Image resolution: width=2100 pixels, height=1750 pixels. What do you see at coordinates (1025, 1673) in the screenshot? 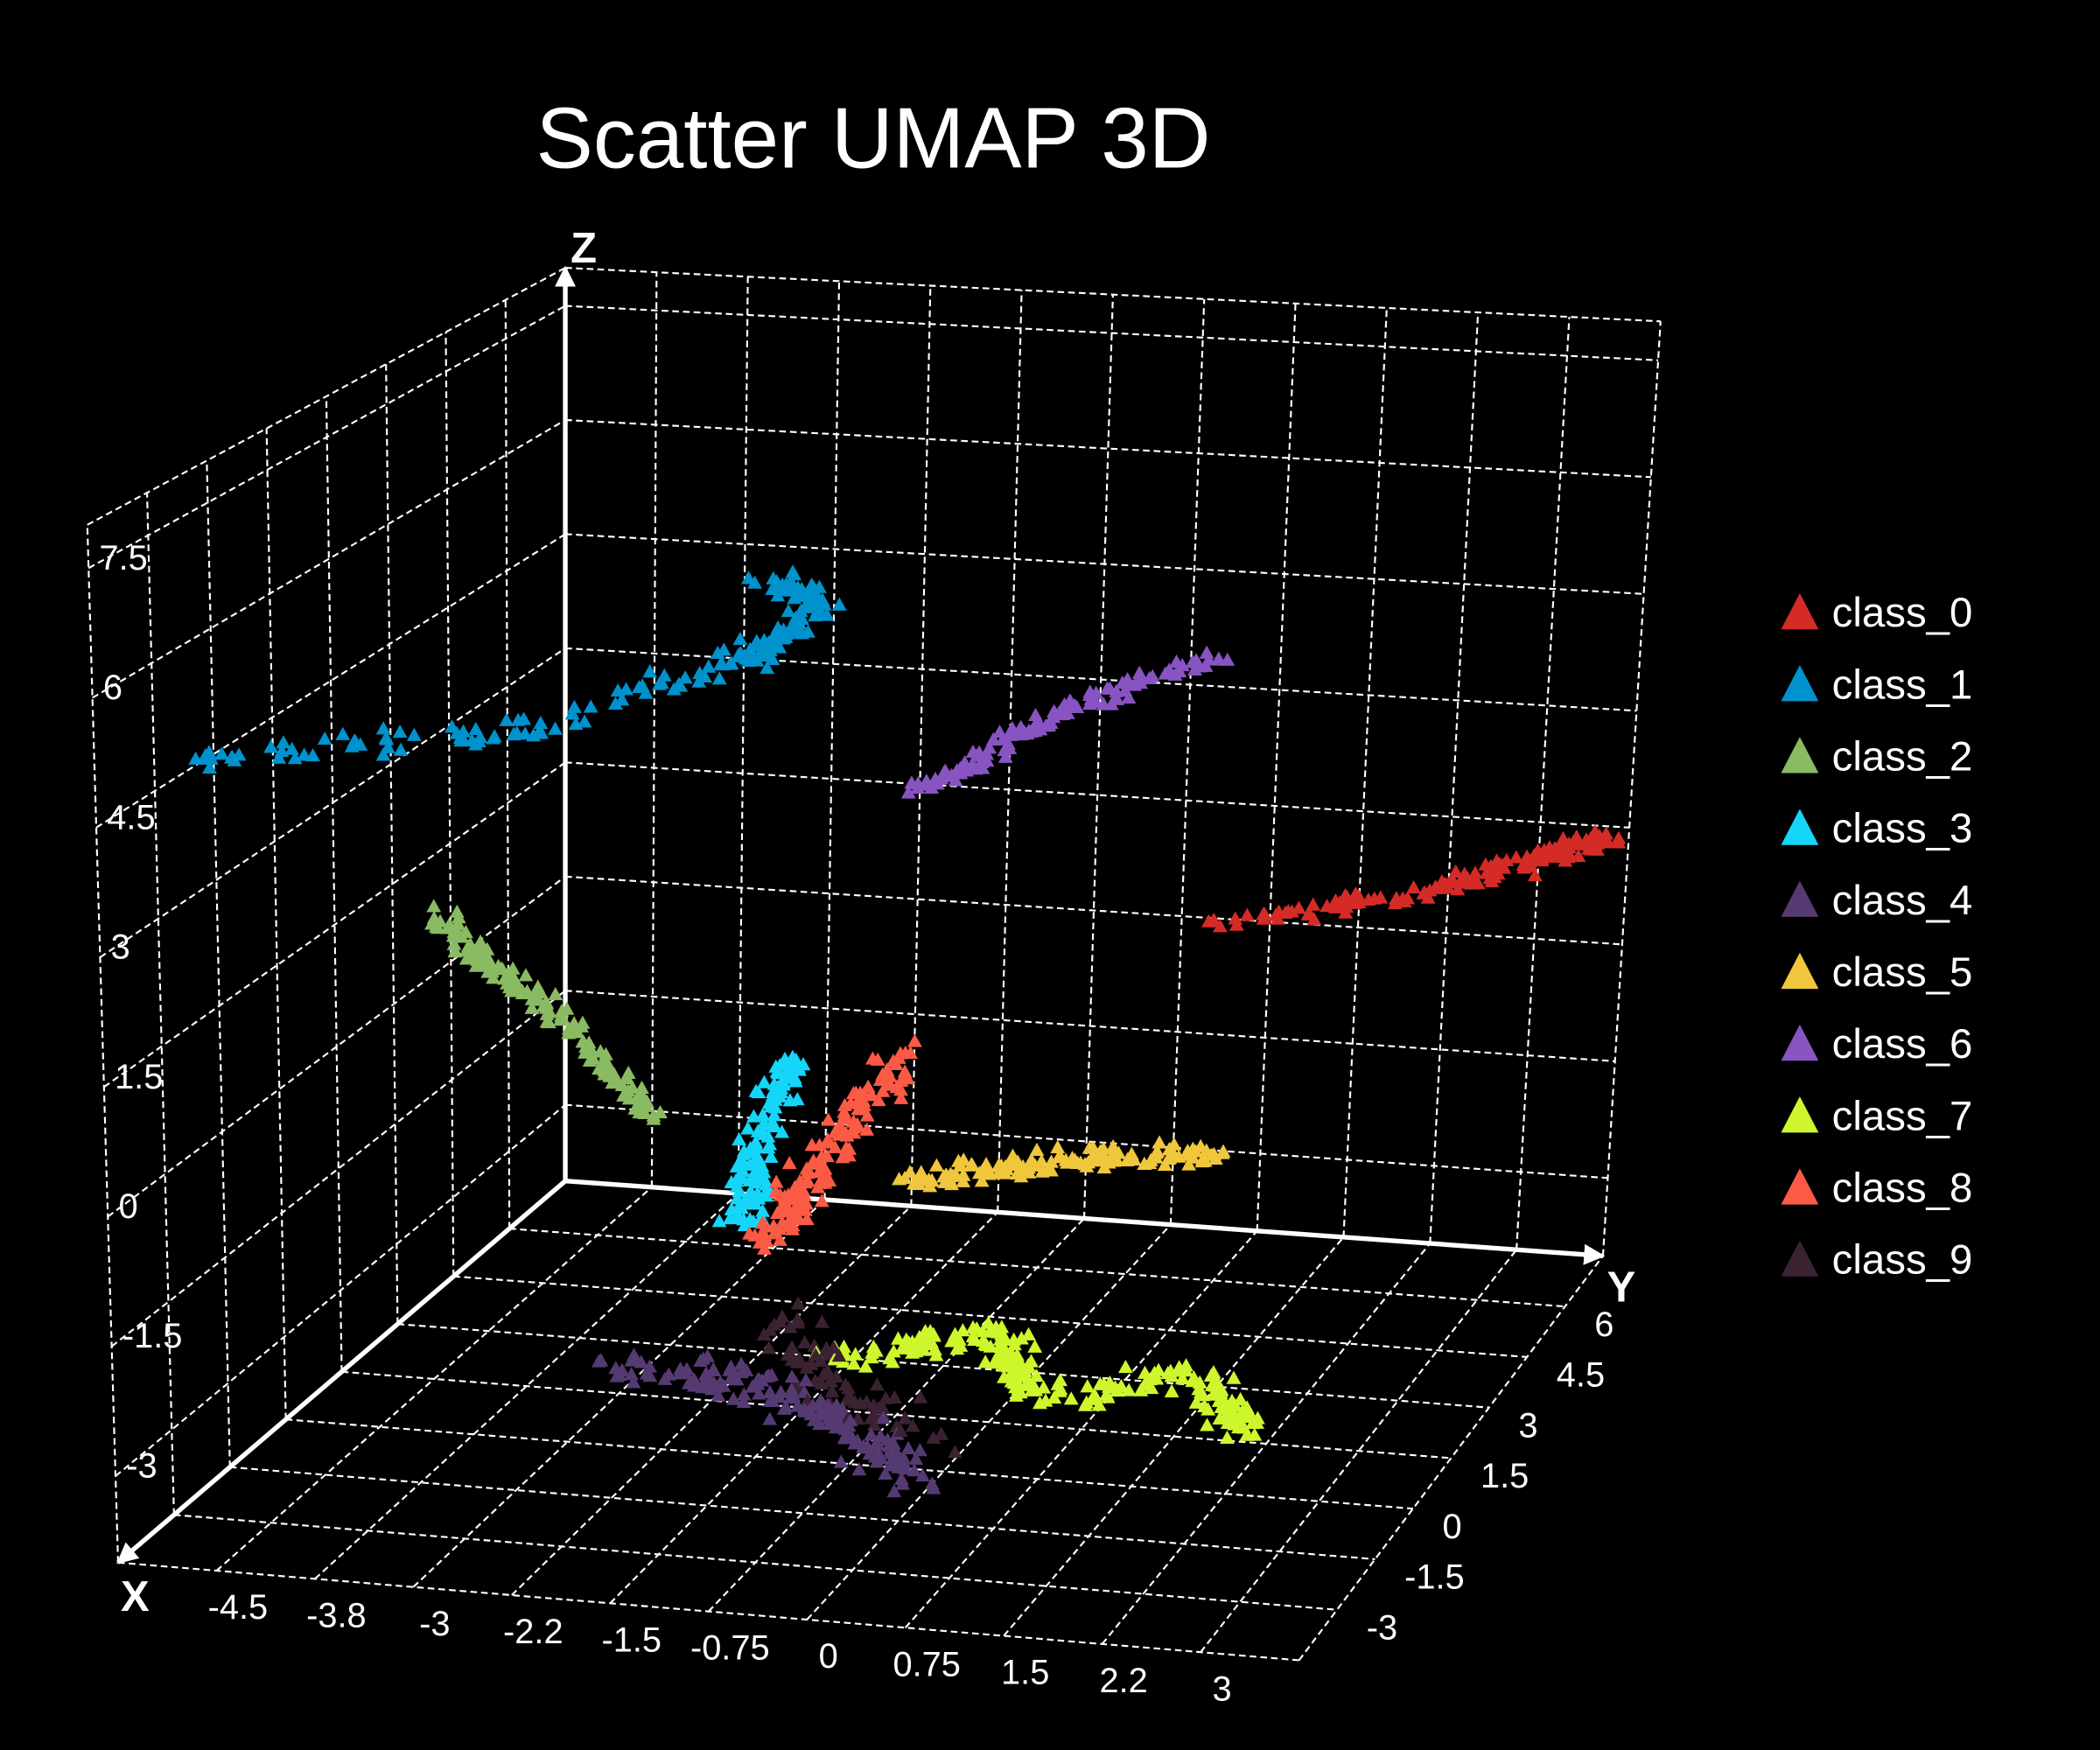
I see `x-tick-label: 1.5` at bounding box center [1025, 1673].